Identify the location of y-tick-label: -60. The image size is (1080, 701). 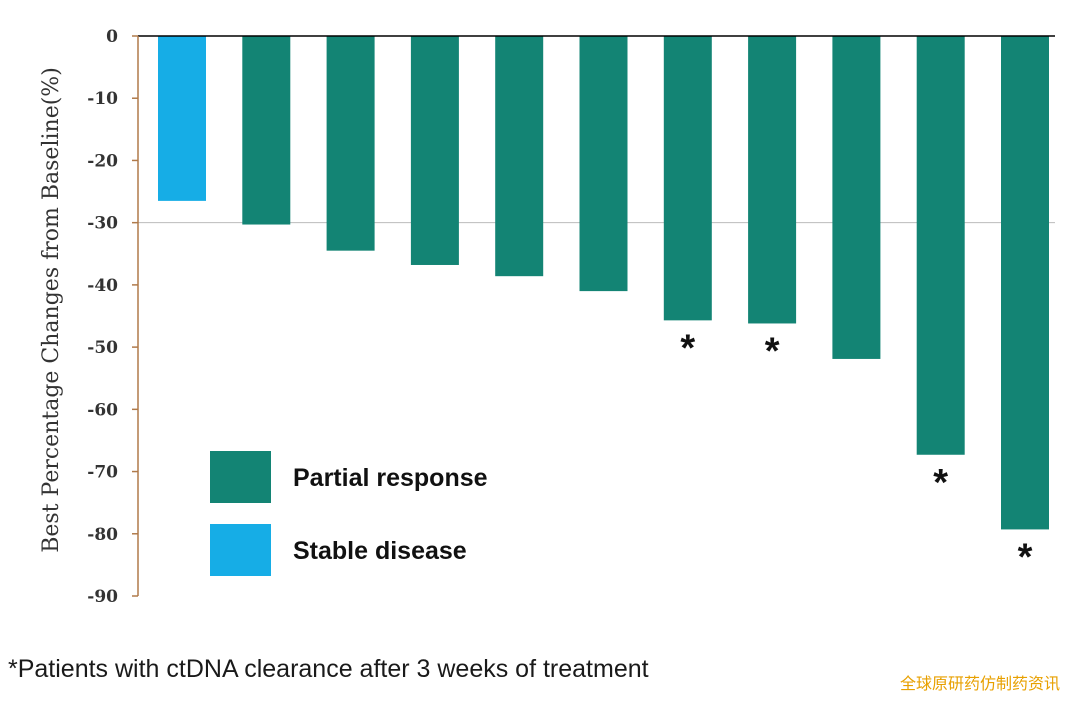
(102, 410).